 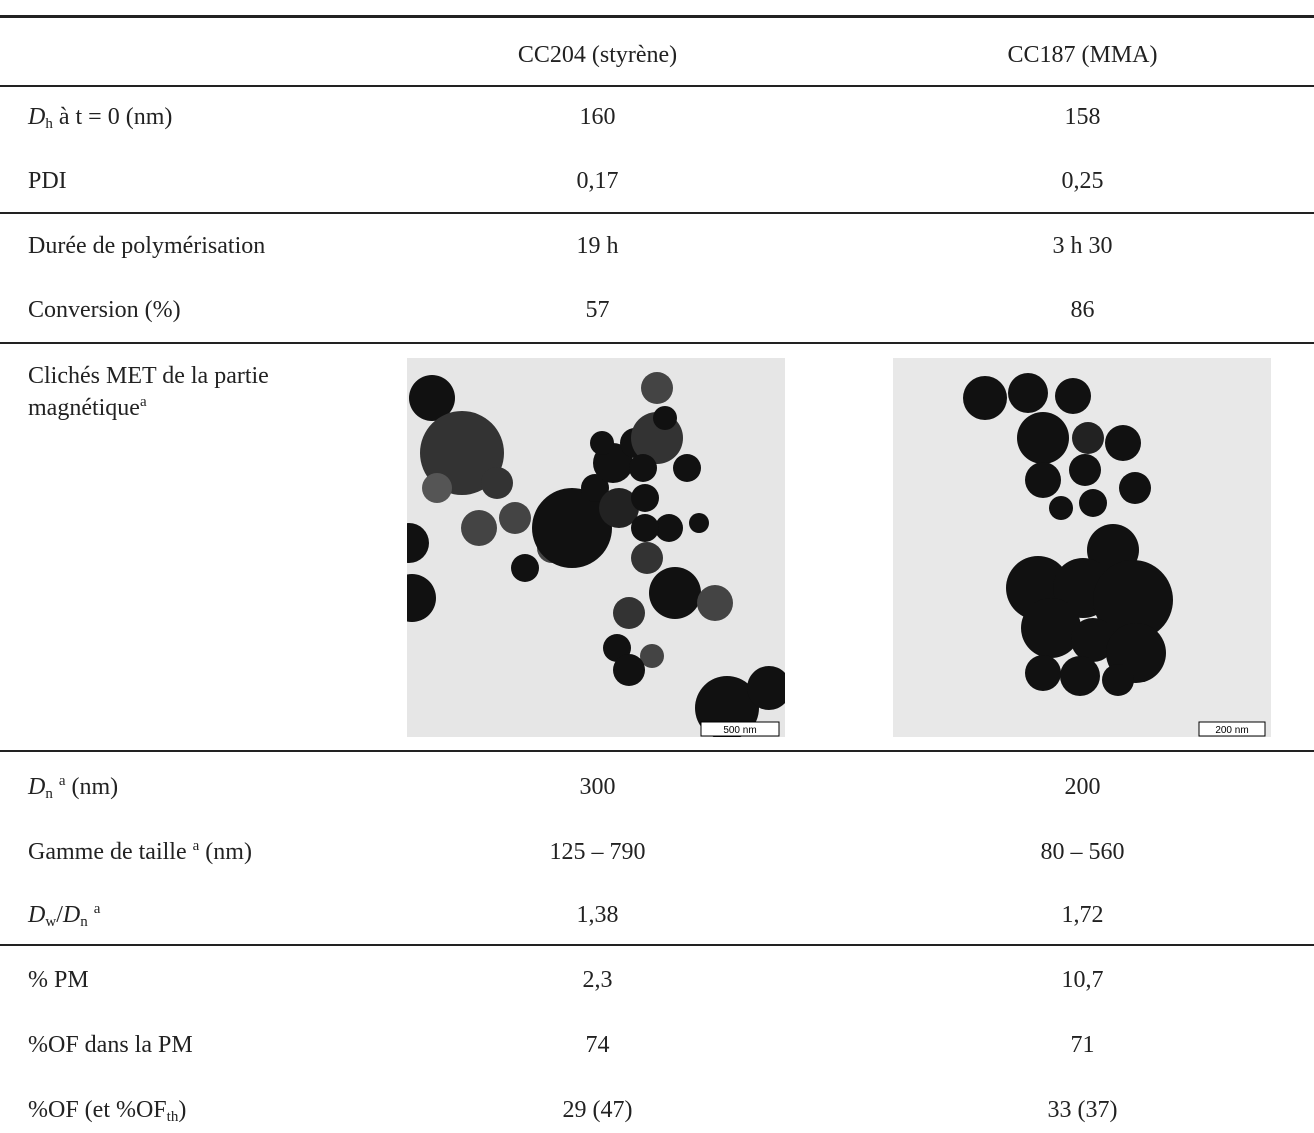 What do you see at coordinates (1082, 787) in the screenshot?
I see `cell: 200` at bounding box center [1082, 787].